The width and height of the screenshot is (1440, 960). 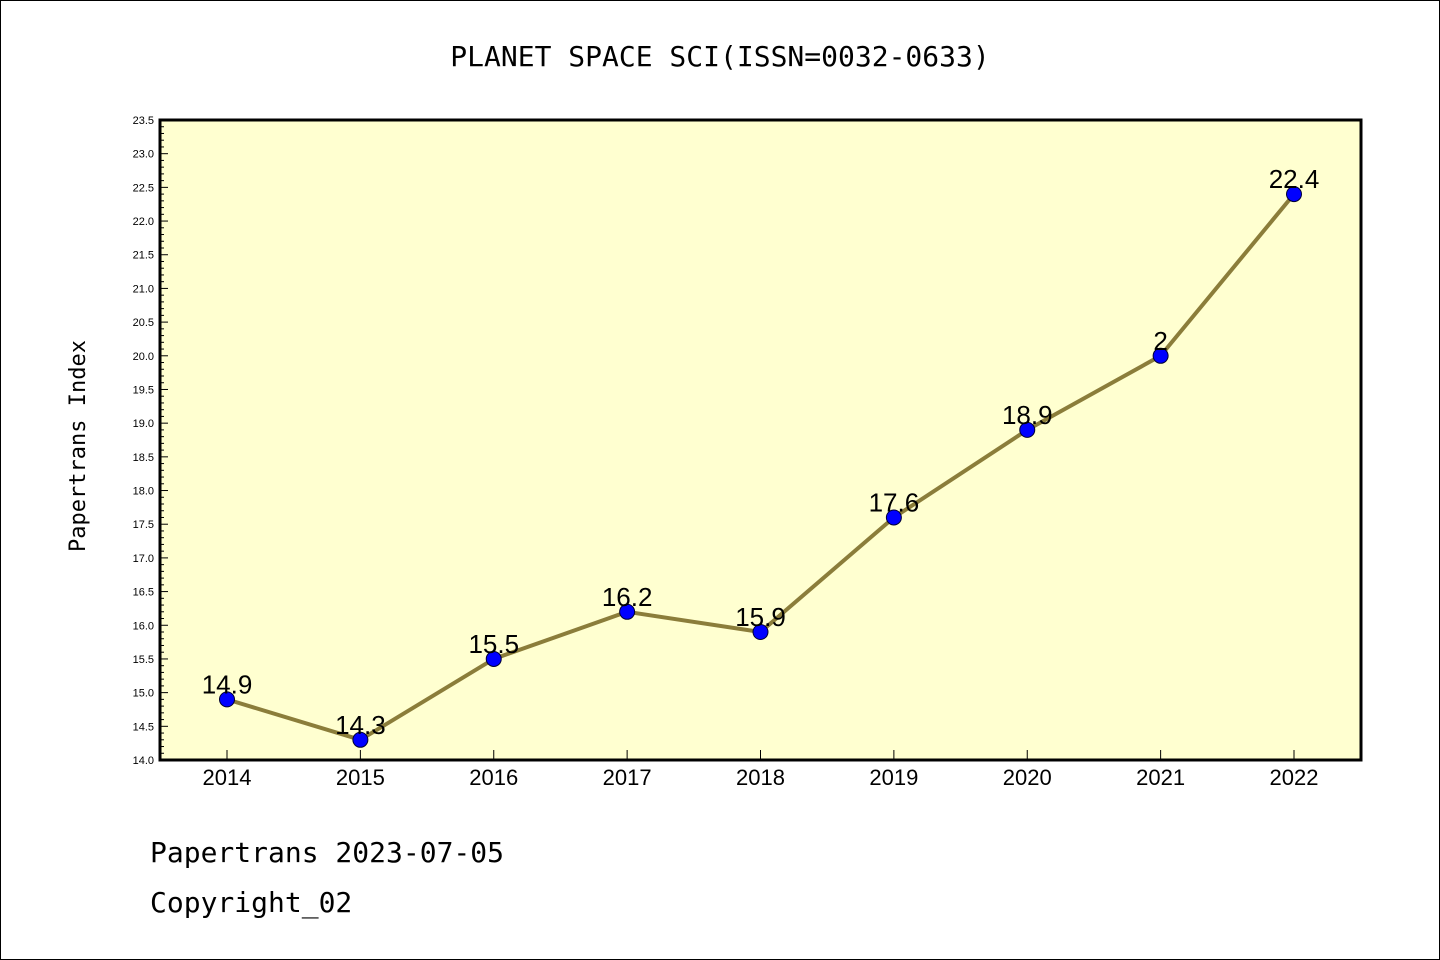 What do you see at coordinates (327, 852) in the screenshot?
I see `footer-date: Papertrans 2023-07-05` at bounding box center [327, 852].